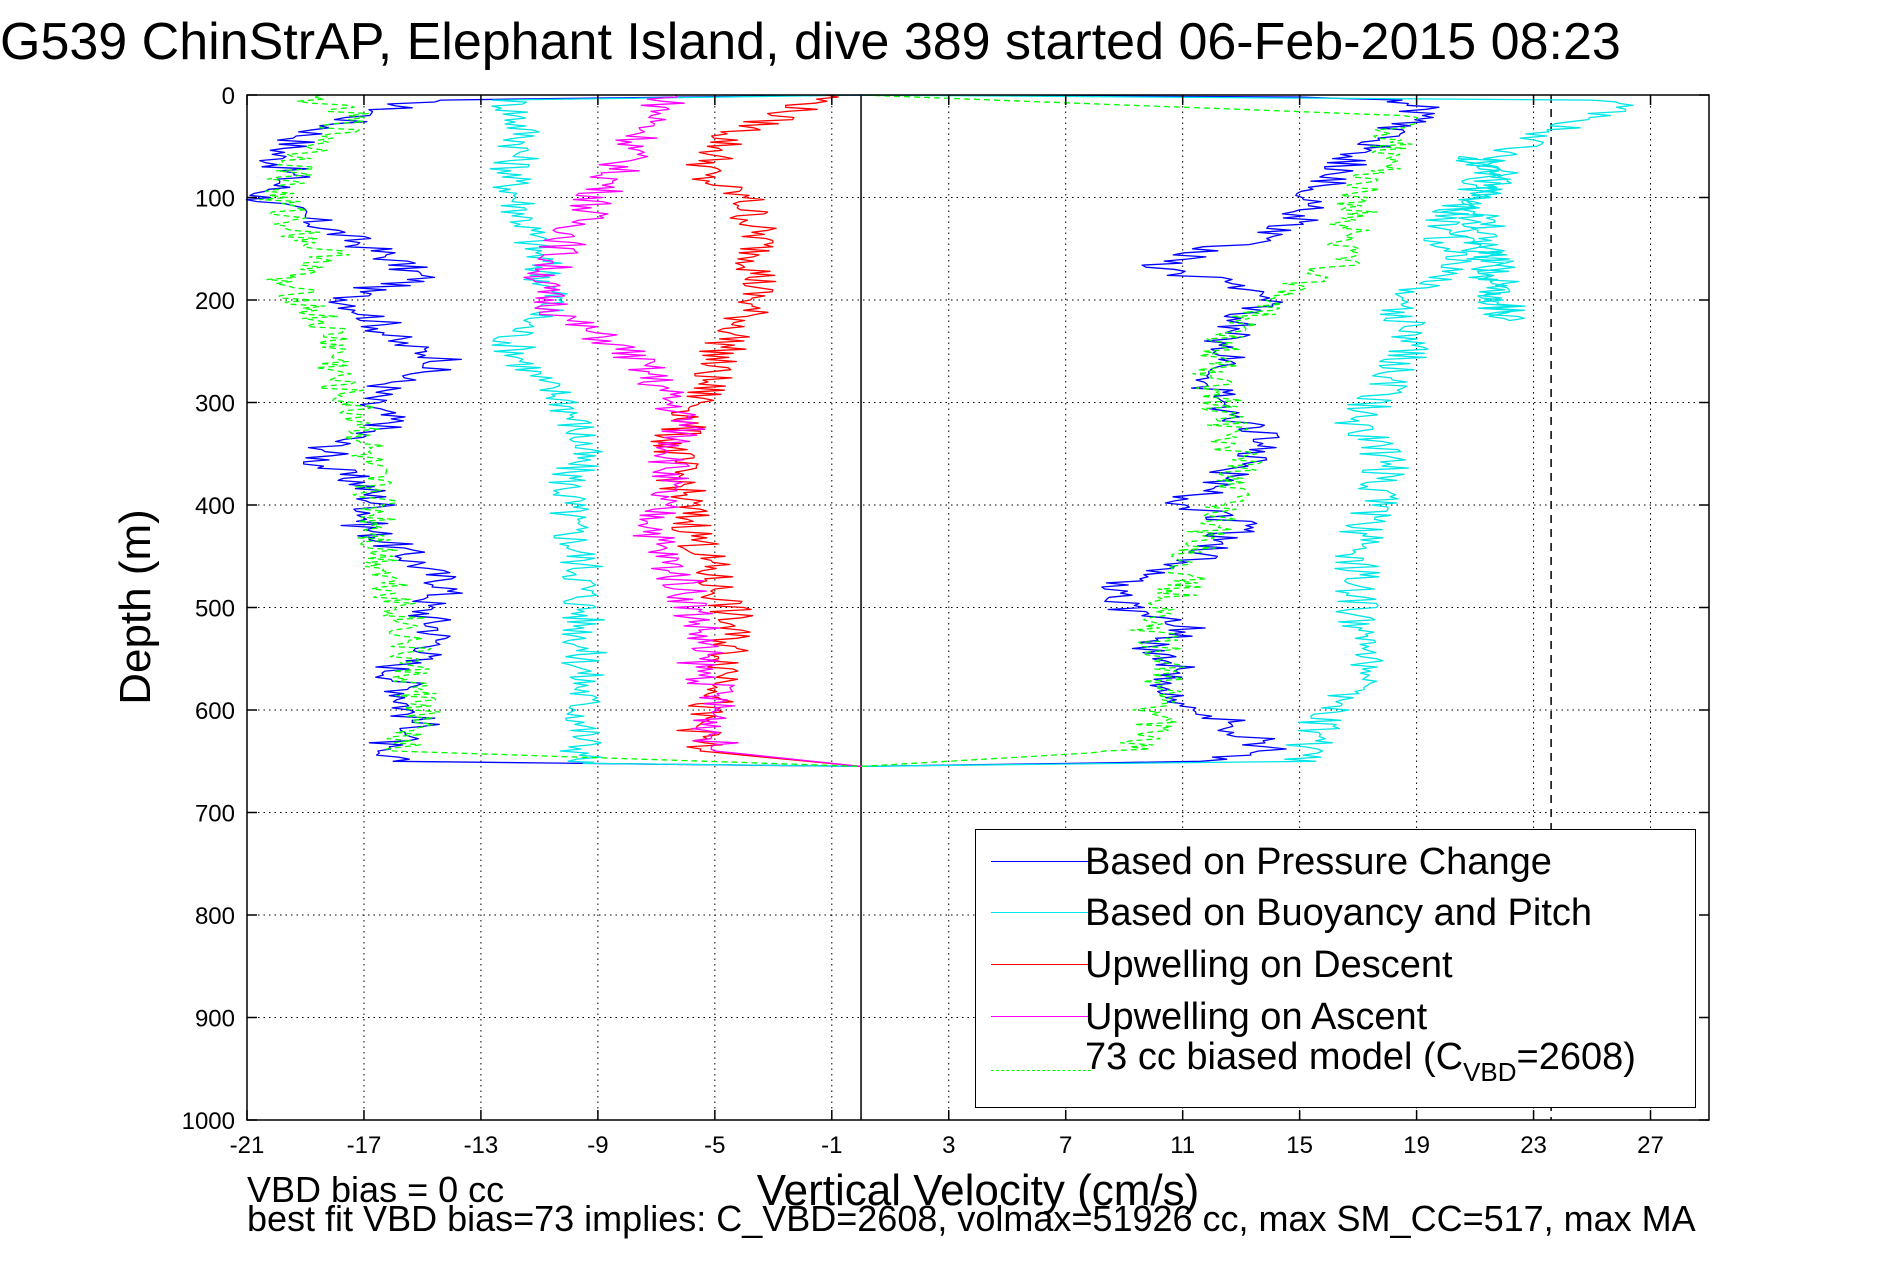 Image resolution: width=1891 pixels, height=1262 pixels. Describe the element at coordinates (215, 814) in the screenshot. I see `y-tick-label: 700` at that location.